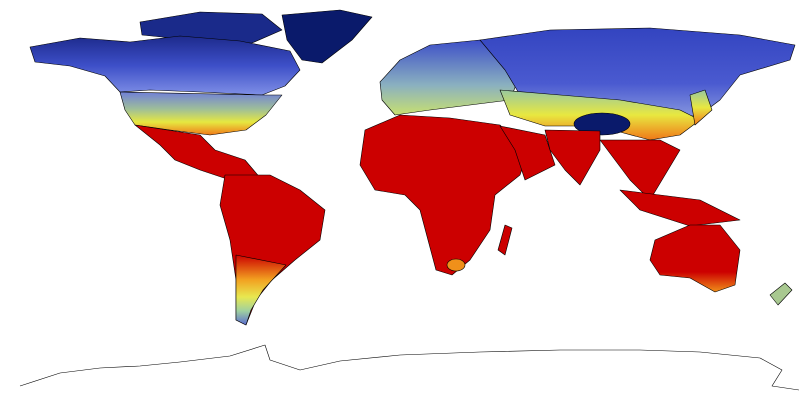 The image size is (799, 400). What do you see at coordinates (527, 153) in the screenshot?
I see `arabia` at bounding box center [527, 153].